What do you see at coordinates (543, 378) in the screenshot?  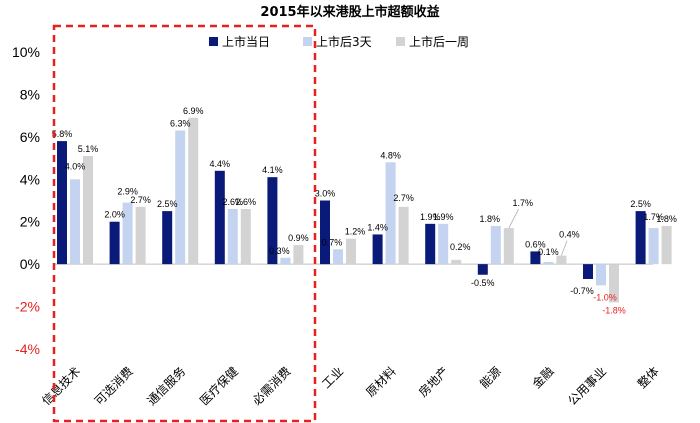 I see `x-category-label: 金融` at bounding box center [543, 378].